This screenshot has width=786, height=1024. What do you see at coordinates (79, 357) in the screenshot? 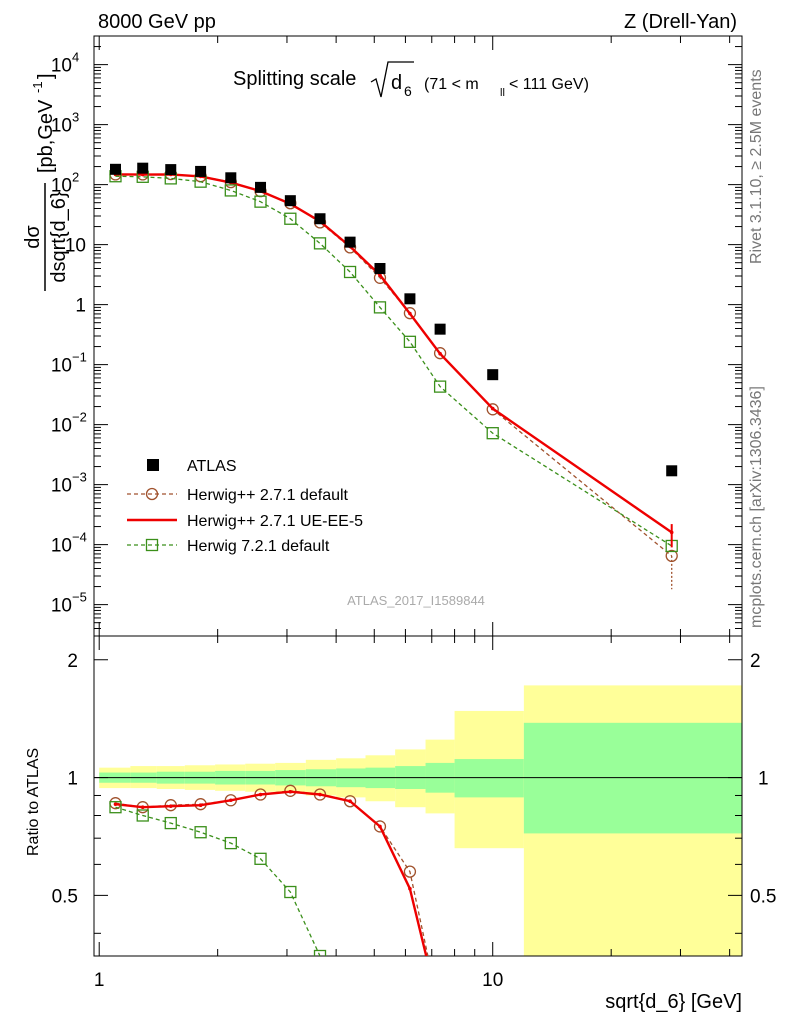
I see `y-tick-exponent: −1` at bounding box center [79, 357].